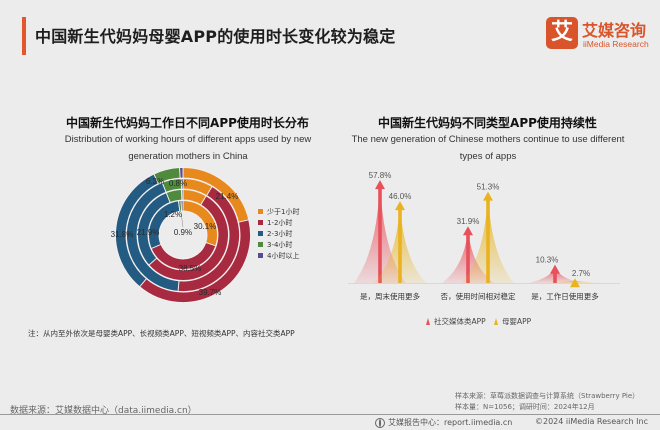  Describe the element at coordinates (460, 321) in the screenshot. I see `legend-label: 社交媒体类APP` at that location.